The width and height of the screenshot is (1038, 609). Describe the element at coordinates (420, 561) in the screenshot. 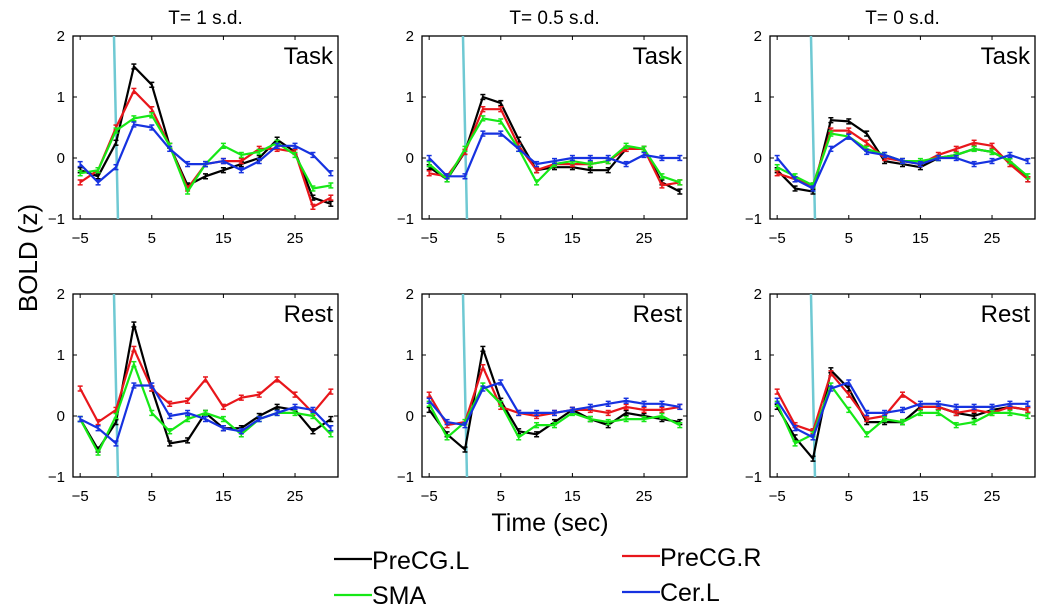

I see `legend-label-precg-l: PreCG.L` at that location.